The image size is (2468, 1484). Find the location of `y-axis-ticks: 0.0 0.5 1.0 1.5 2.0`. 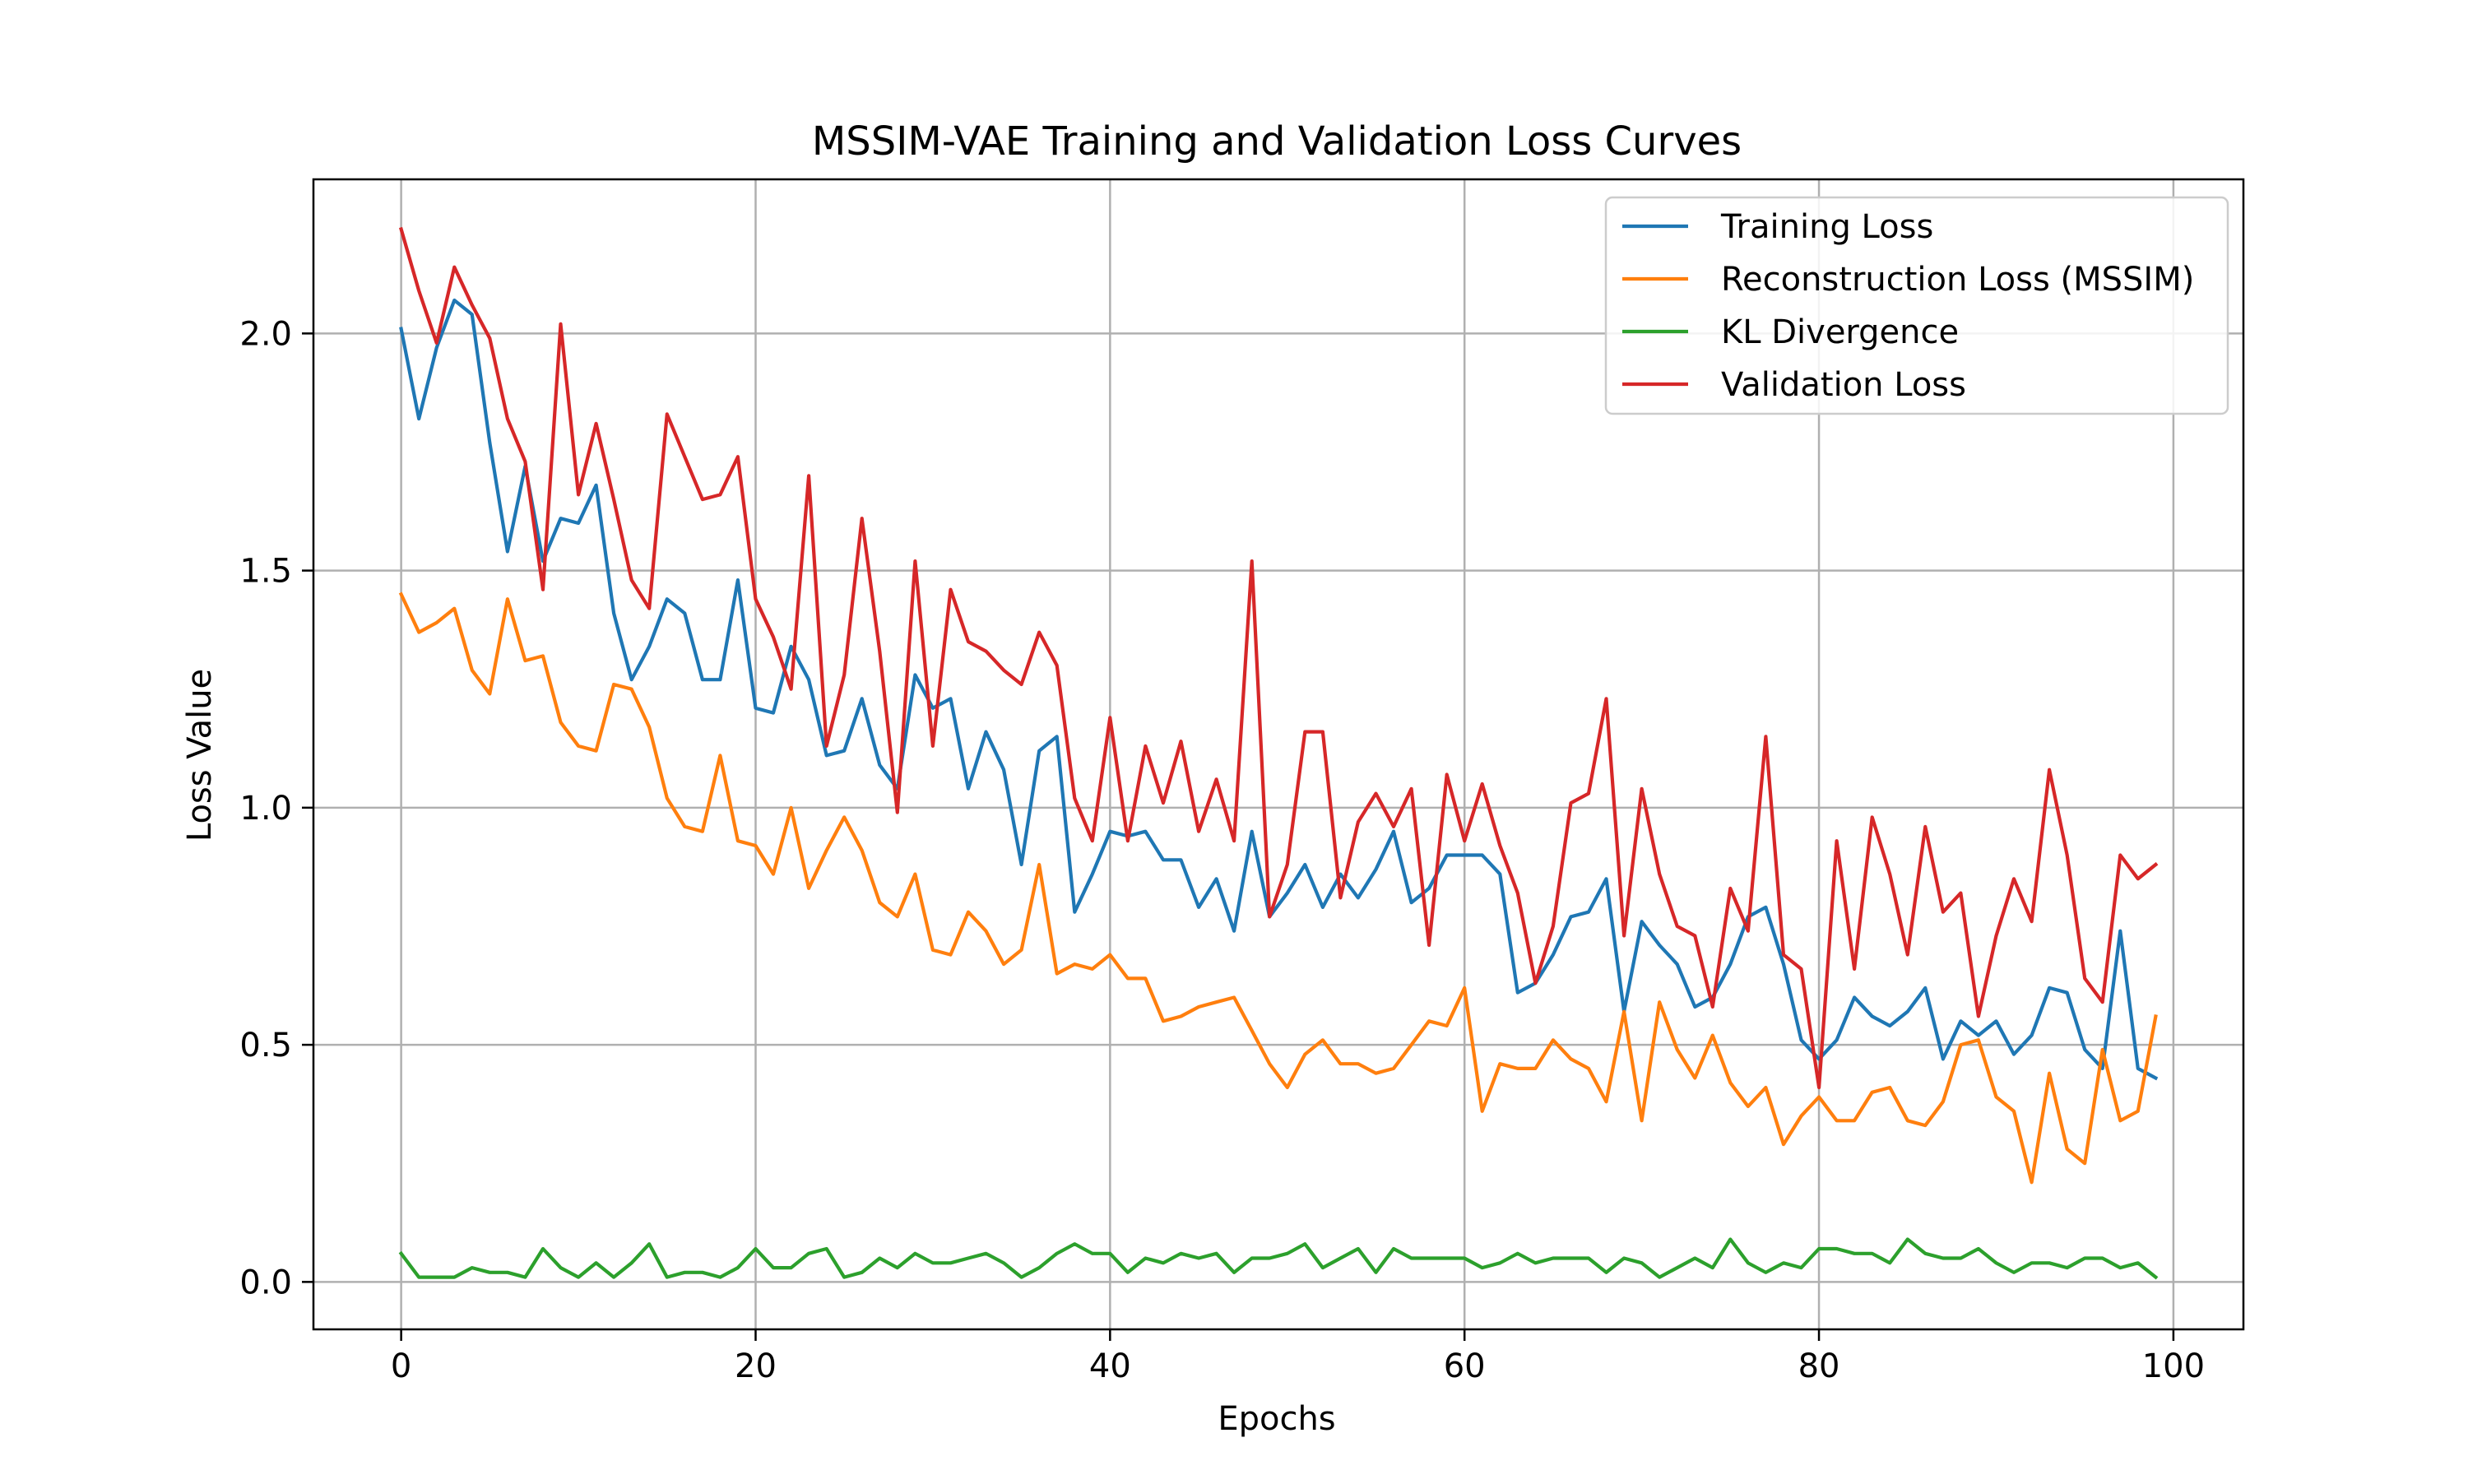

y-axis-ticks: 0.0 0.5 1.0 1.5 2.0 is located at coordinates (276, 808).